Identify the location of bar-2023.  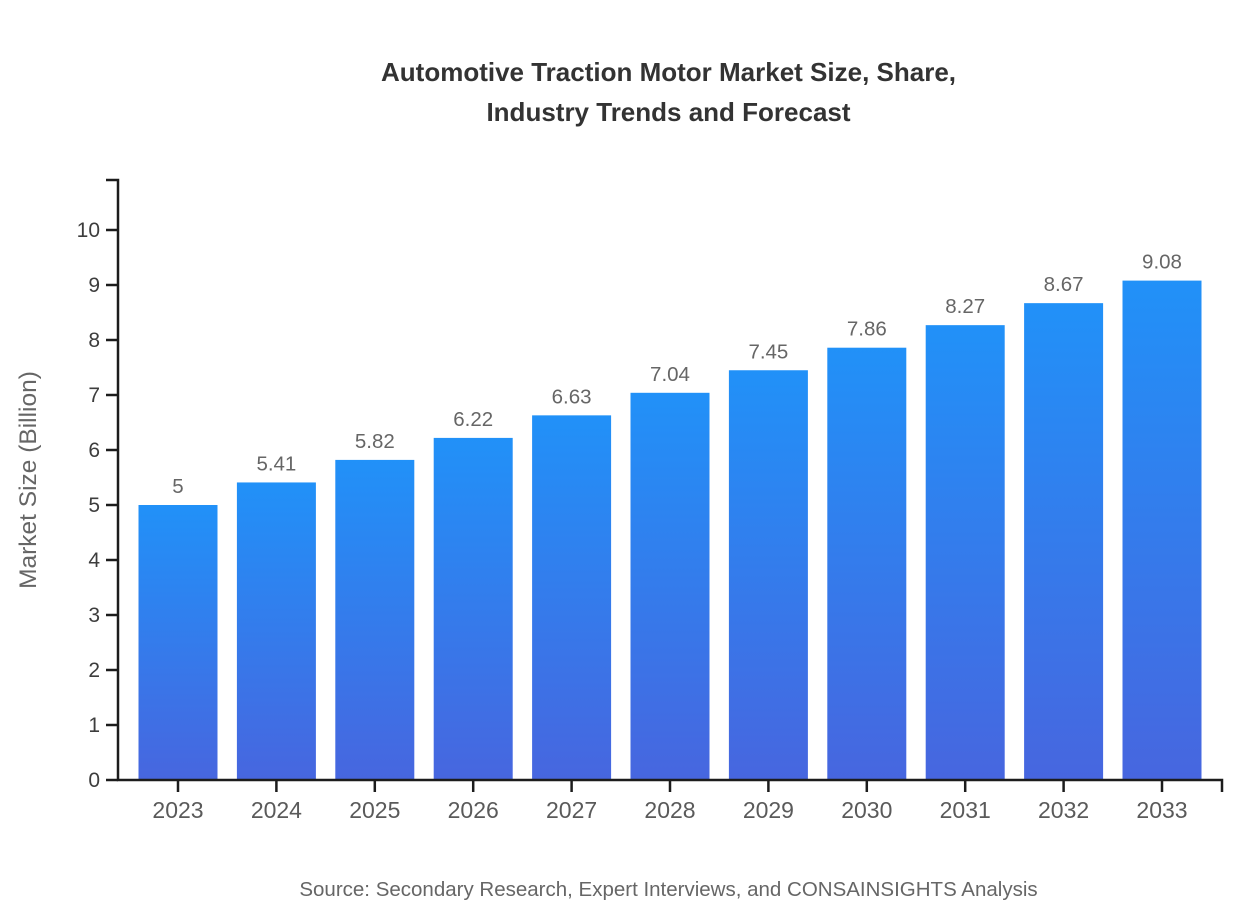
(178, 642).